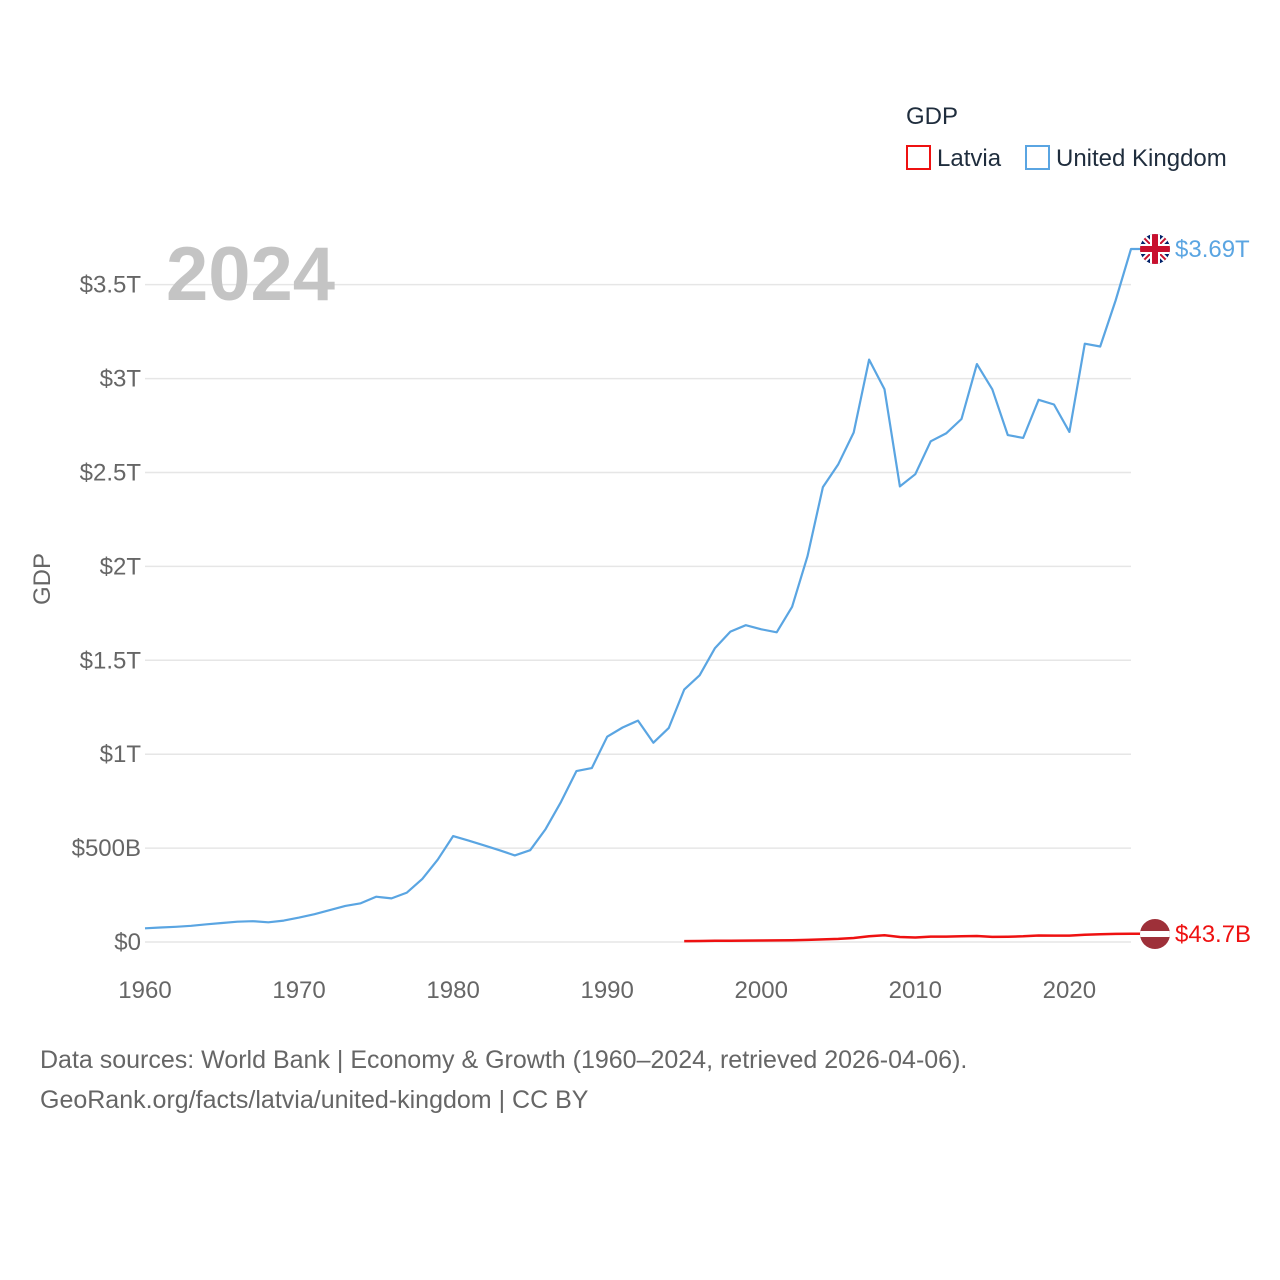 This screenshot has width=1280, height=1280. What do you see at coordinates (1037, 157) in the screenshot?
I see `legend-swatch-united-kingdom` at bounding box center [1037, 157].